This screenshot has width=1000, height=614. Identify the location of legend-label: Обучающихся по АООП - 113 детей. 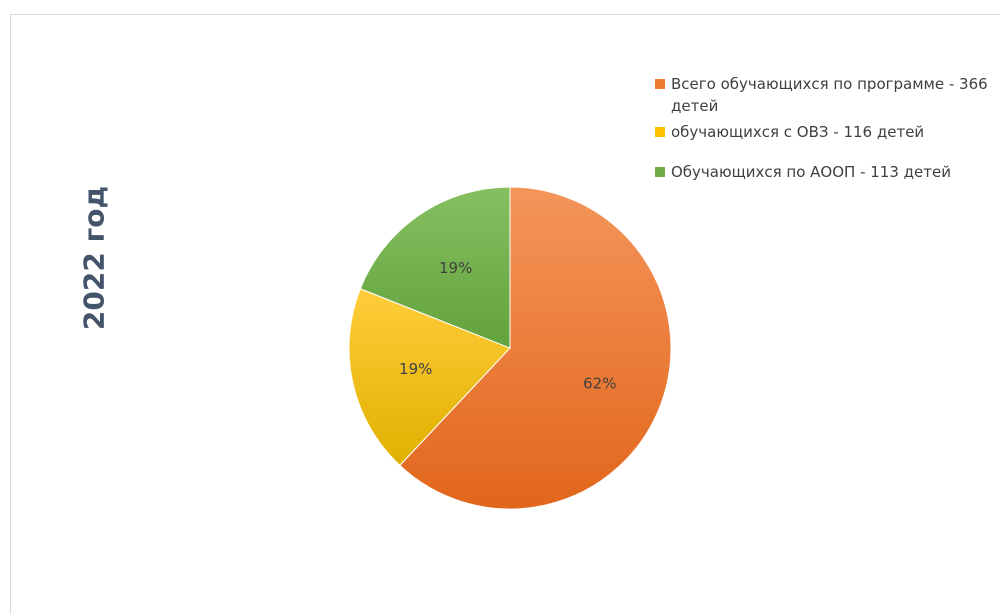
(811, 172).